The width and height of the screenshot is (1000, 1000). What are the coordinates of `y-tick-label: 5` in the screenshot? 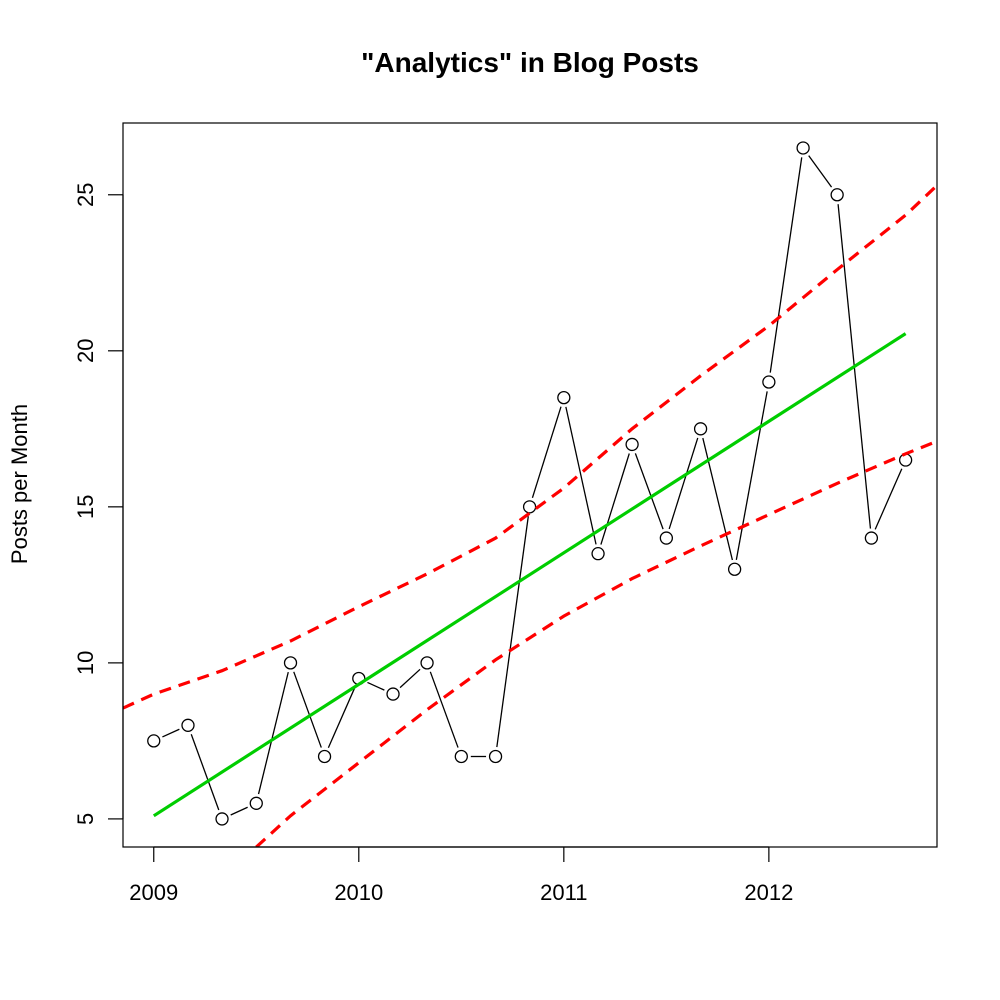 It's located at (85, 819).